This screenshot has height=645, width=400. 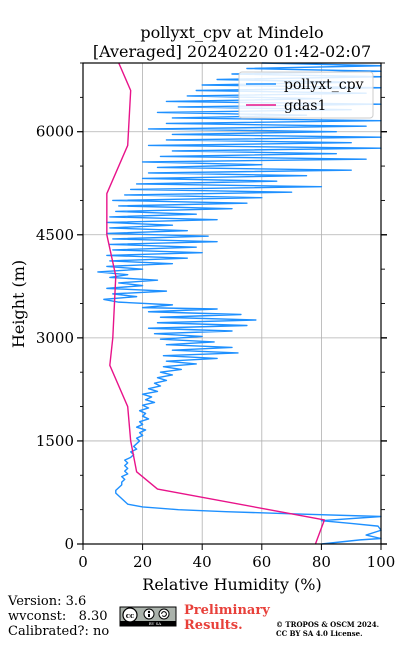 I want to click on legend-label-pollyxt: pollyxt_cpv, so click(x=324, y=85).